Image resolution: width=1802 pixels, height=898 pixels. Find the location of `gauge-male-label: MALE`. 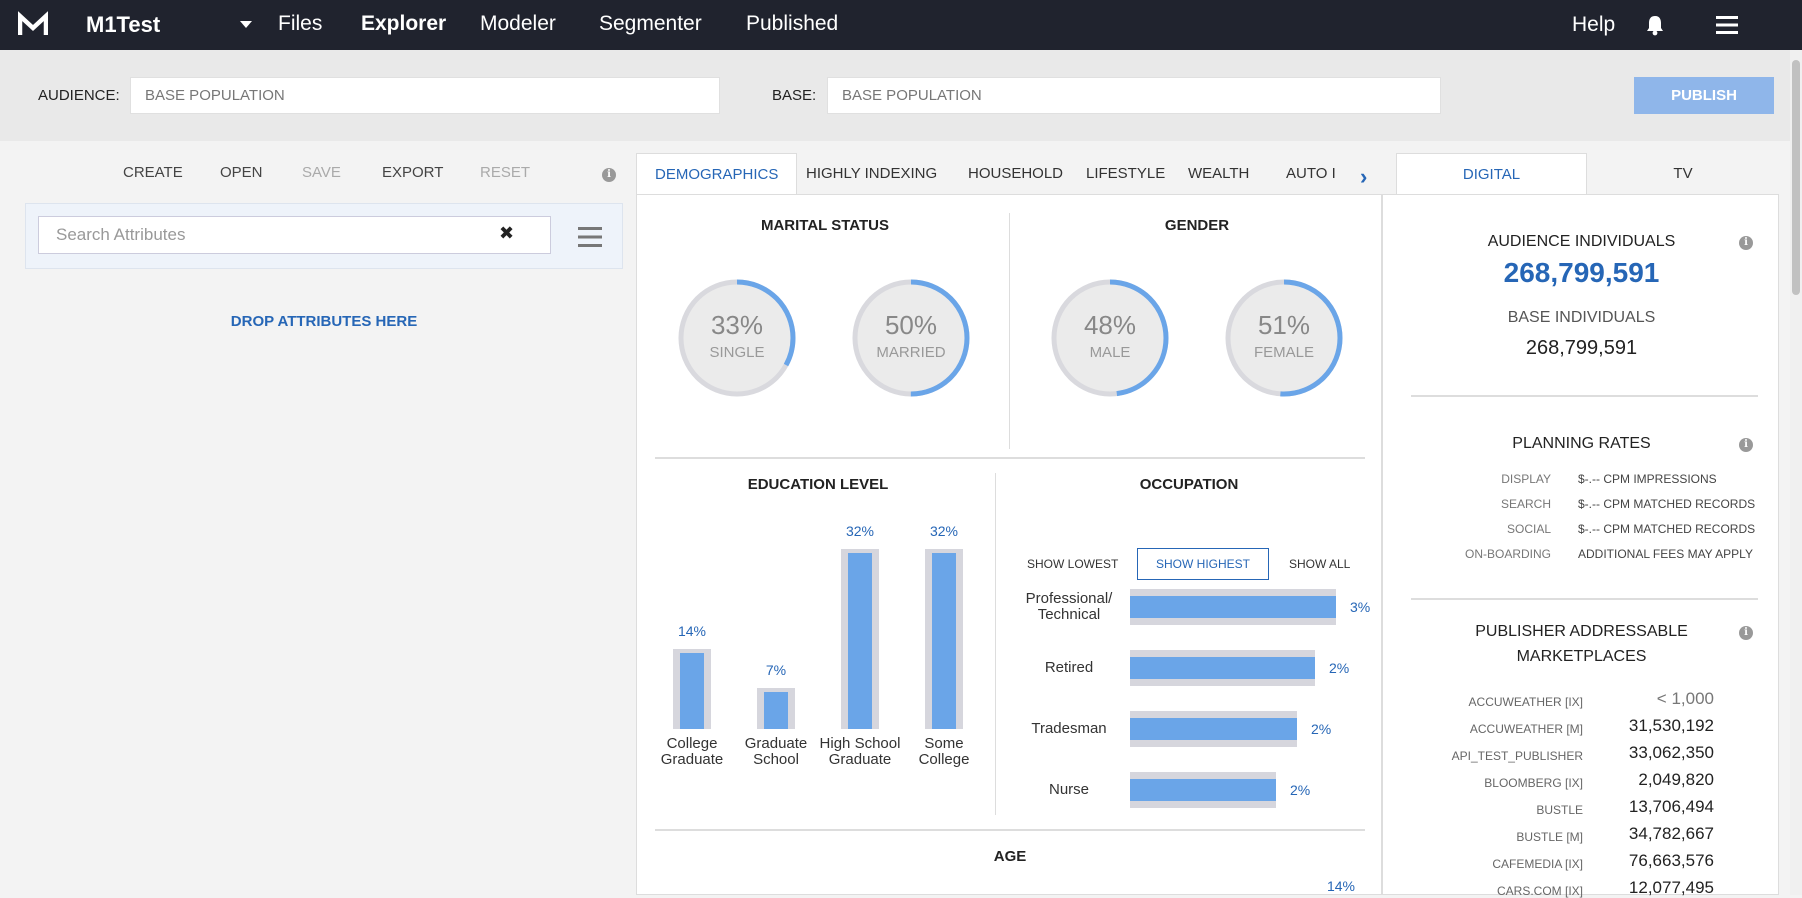

gauge-male-label: MALE is located at coordinates (1110, 352).